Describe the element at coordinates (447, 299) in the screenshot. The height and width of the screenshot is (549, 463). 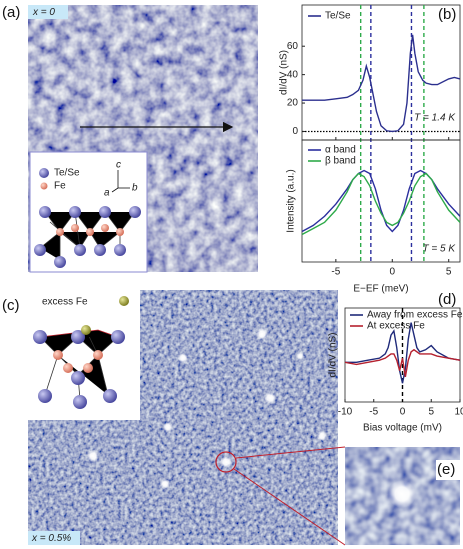
I see `panel-label: (d)` at that location.